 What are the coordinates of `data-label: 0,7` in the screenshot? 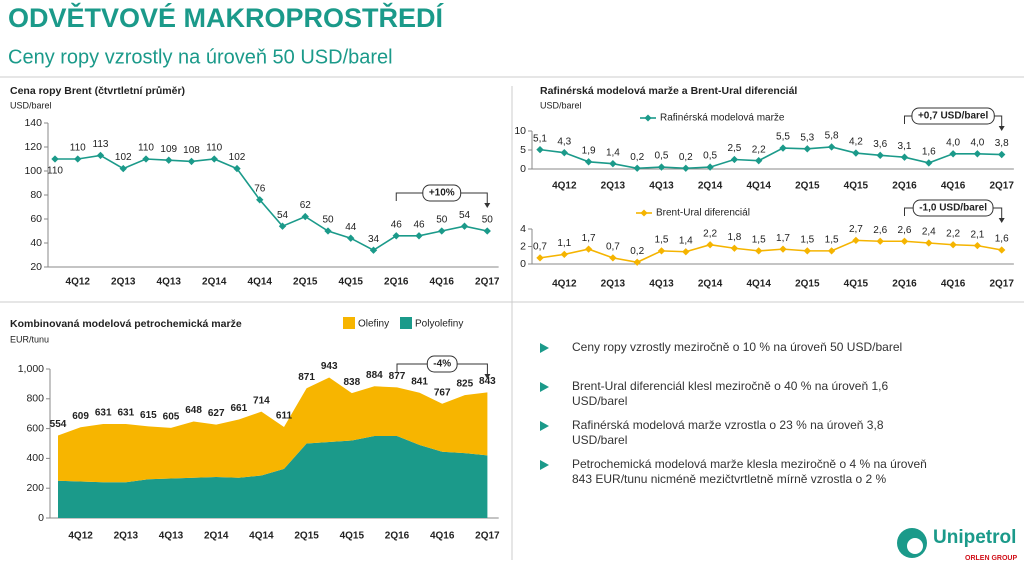 It's located at (613, 247).